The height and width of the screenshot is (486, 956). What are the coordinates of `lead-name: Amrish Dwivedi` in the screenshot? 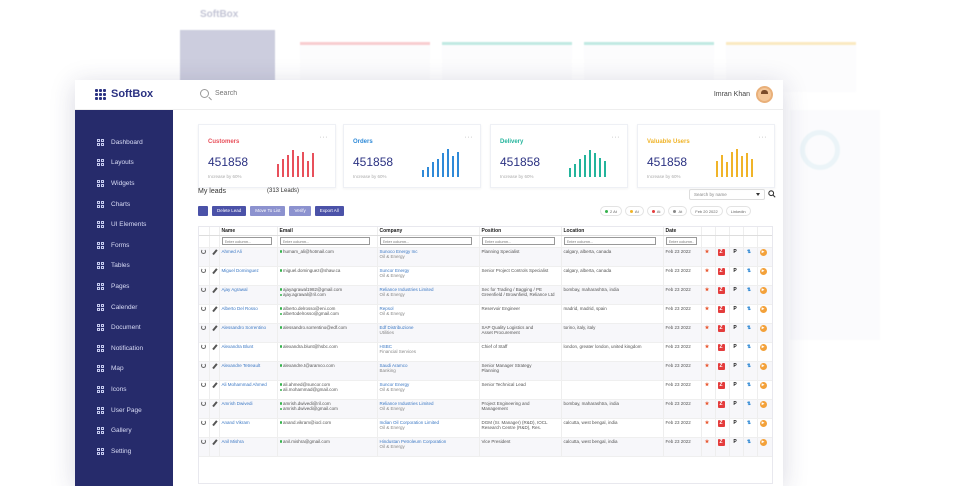 It's located at (237, 403).